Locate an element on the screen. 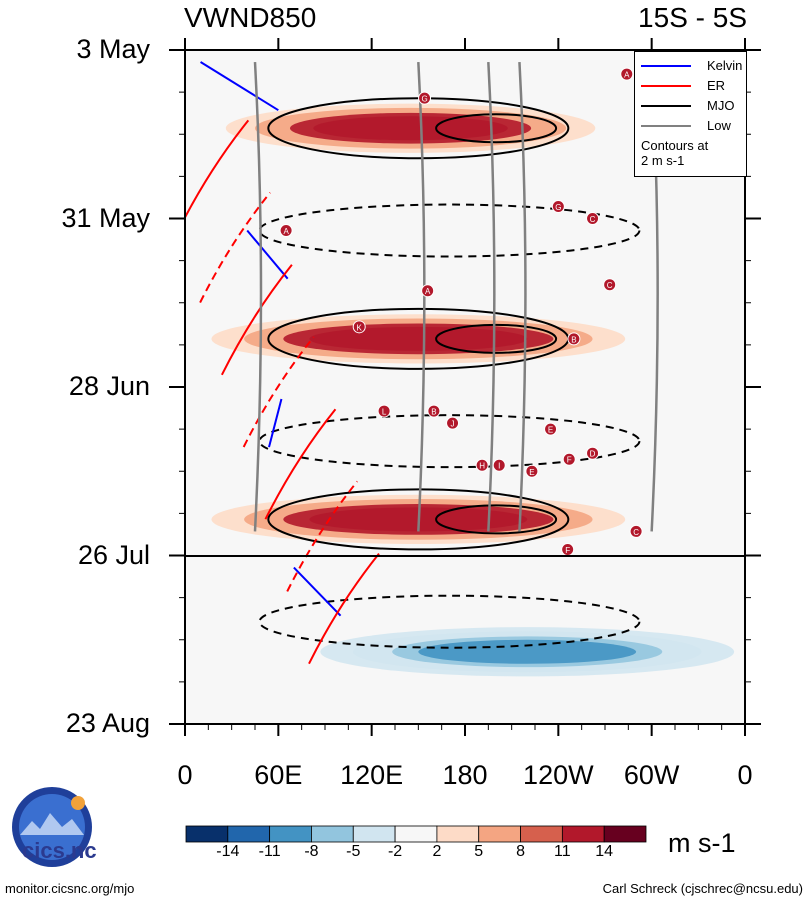 This screenshot has height=907, width=809. event-marker-label-8: D is located at coordinates (593, 454).